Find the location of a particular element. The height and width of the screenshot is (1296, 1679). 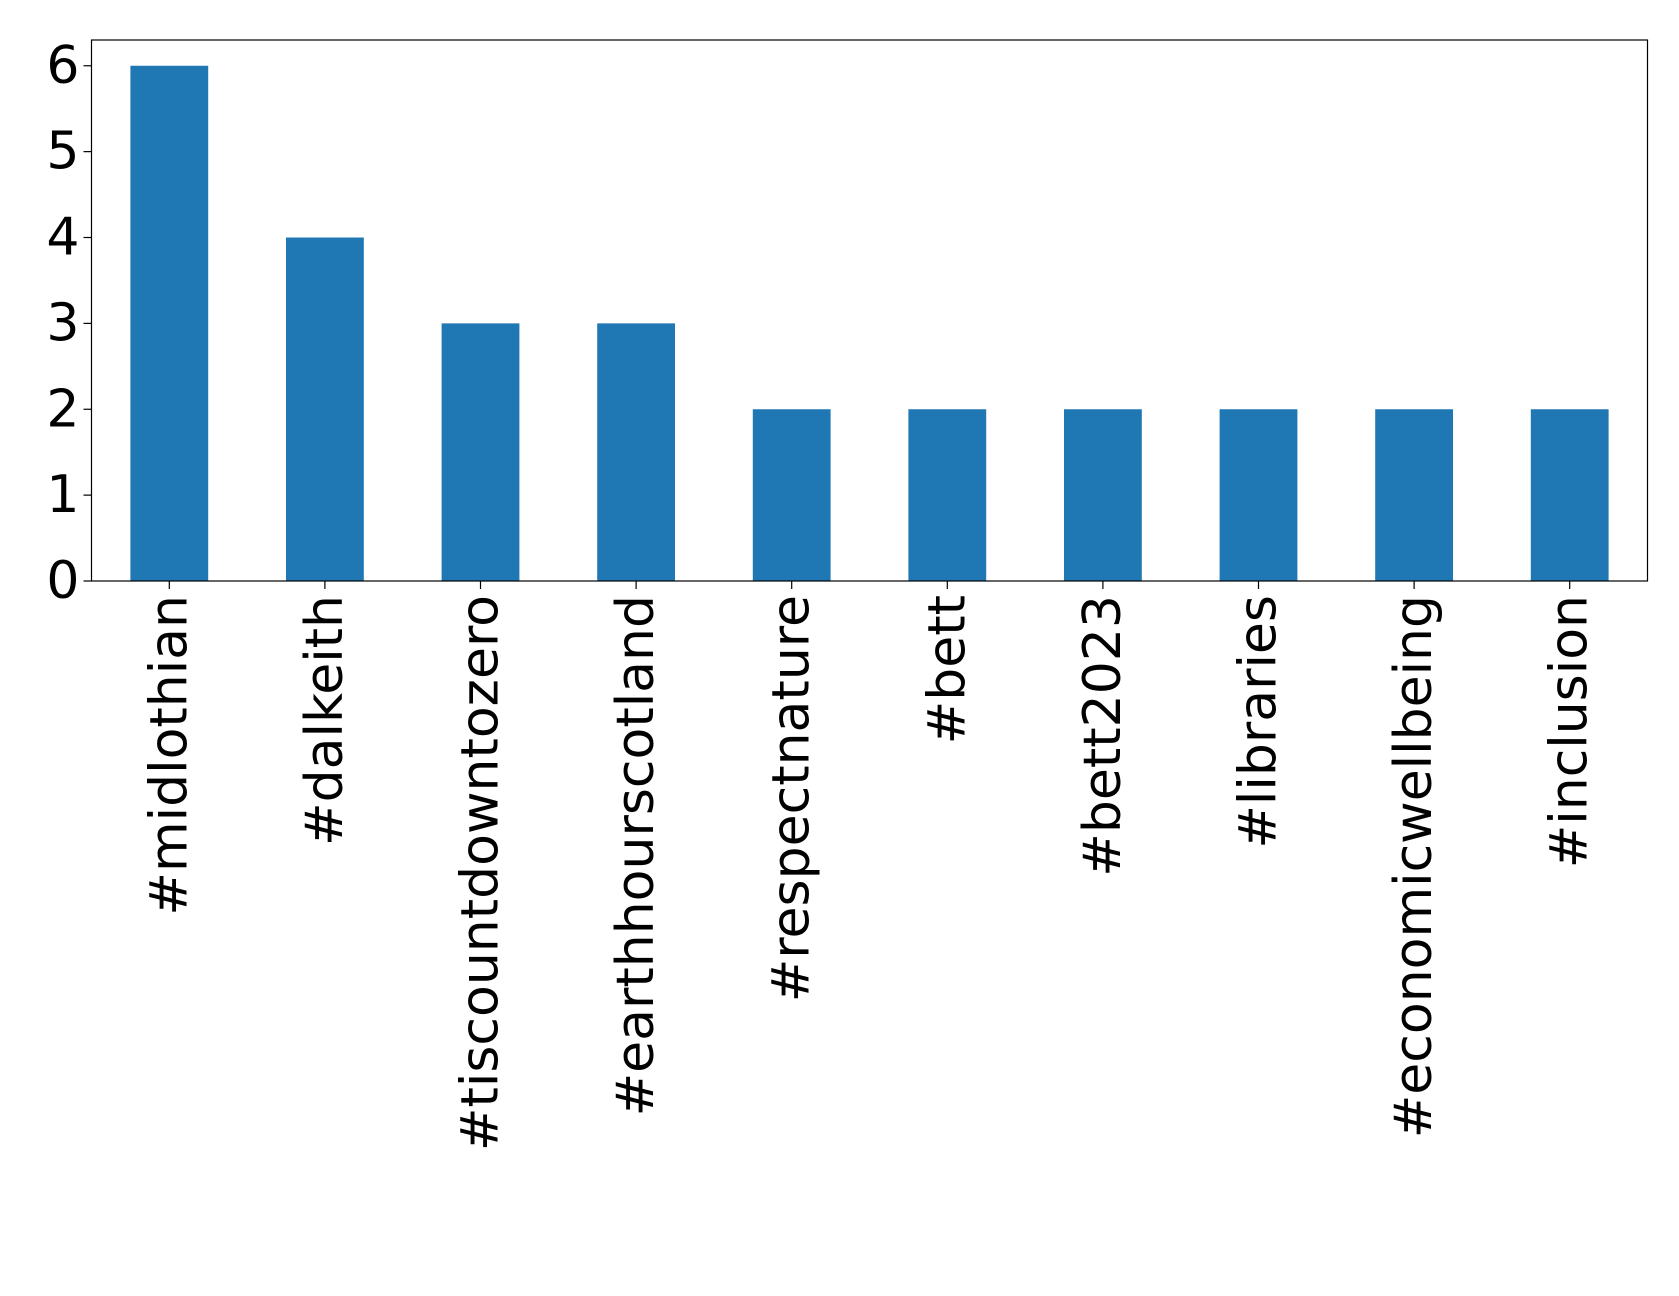

y-tick-label: 4 is located at coordinates (62, 238).